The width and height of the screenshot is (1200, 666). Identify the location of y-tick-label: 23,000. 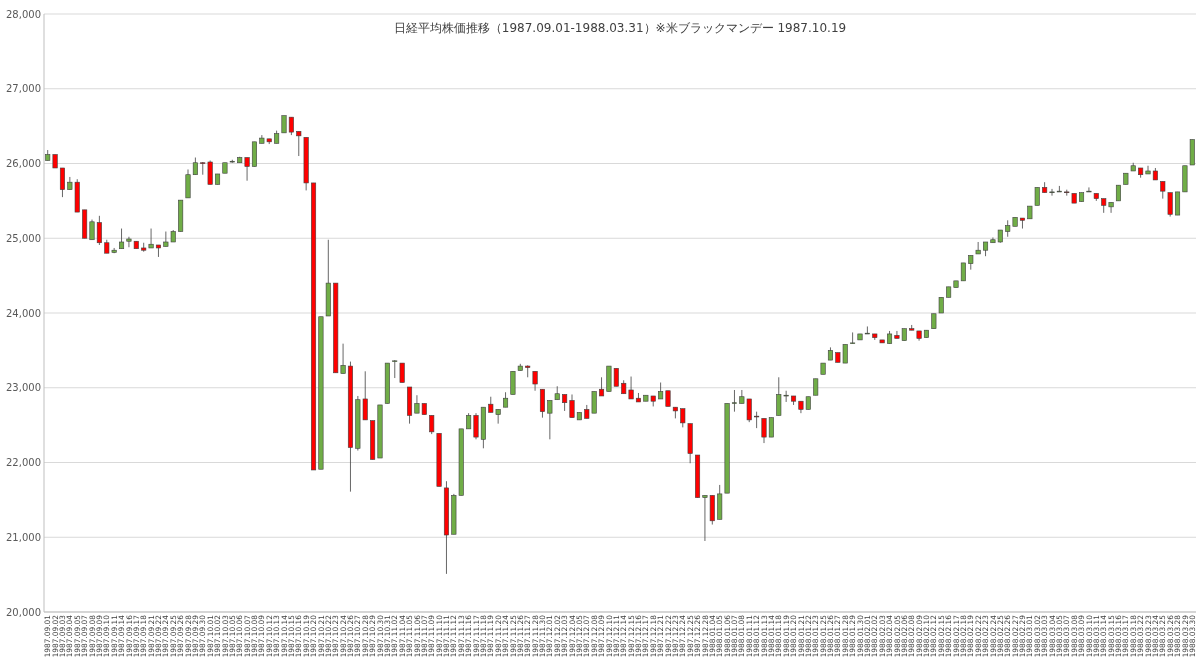
(23, 388).